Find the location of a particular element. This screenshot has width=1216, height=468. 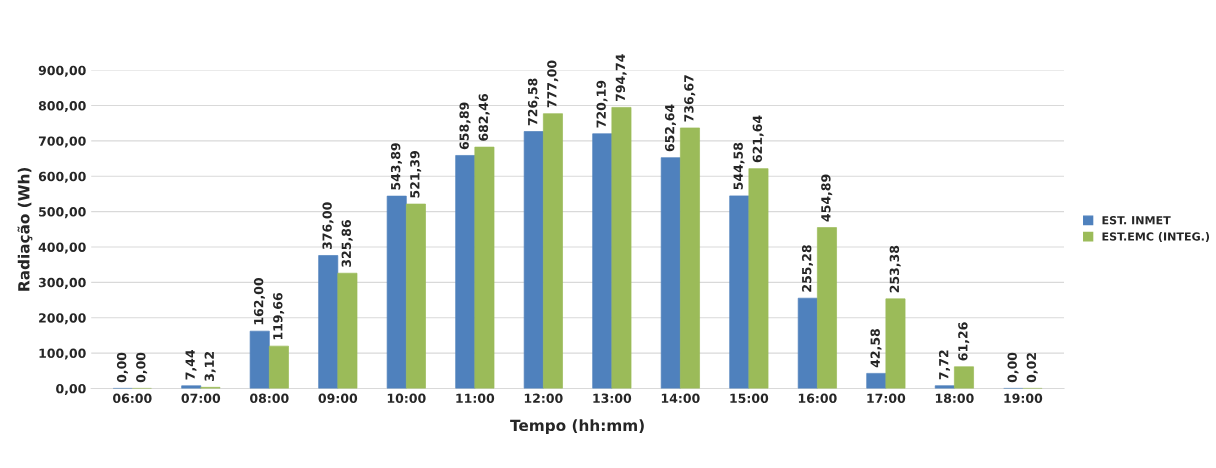

data-label: 454,89 is located at coordinates (827, 198).